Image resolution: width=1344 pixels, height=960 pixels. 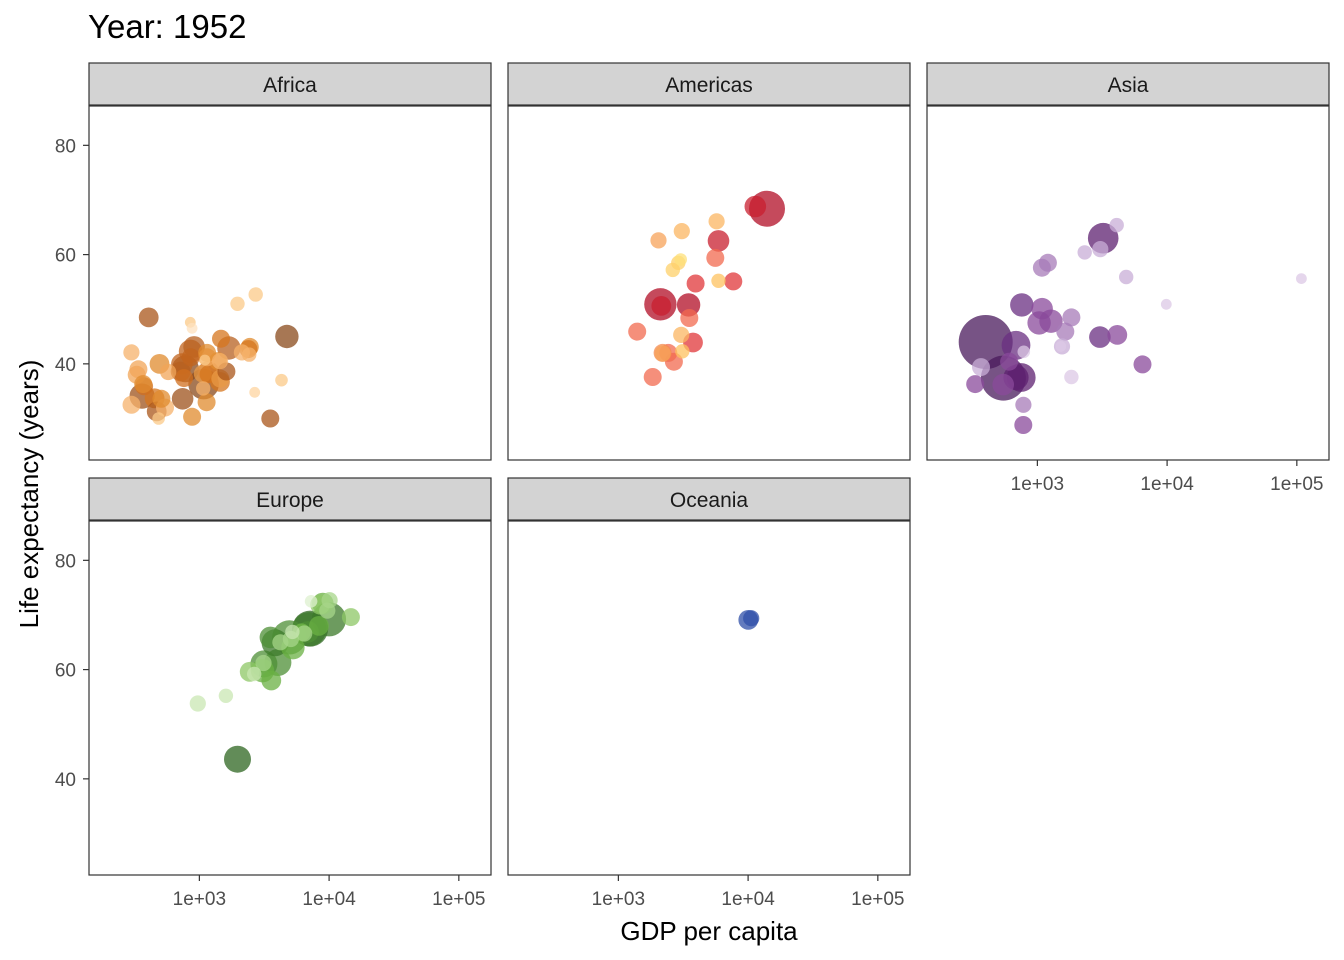 I want to click on facet-strip-asia, so click(x=1128, y=84).